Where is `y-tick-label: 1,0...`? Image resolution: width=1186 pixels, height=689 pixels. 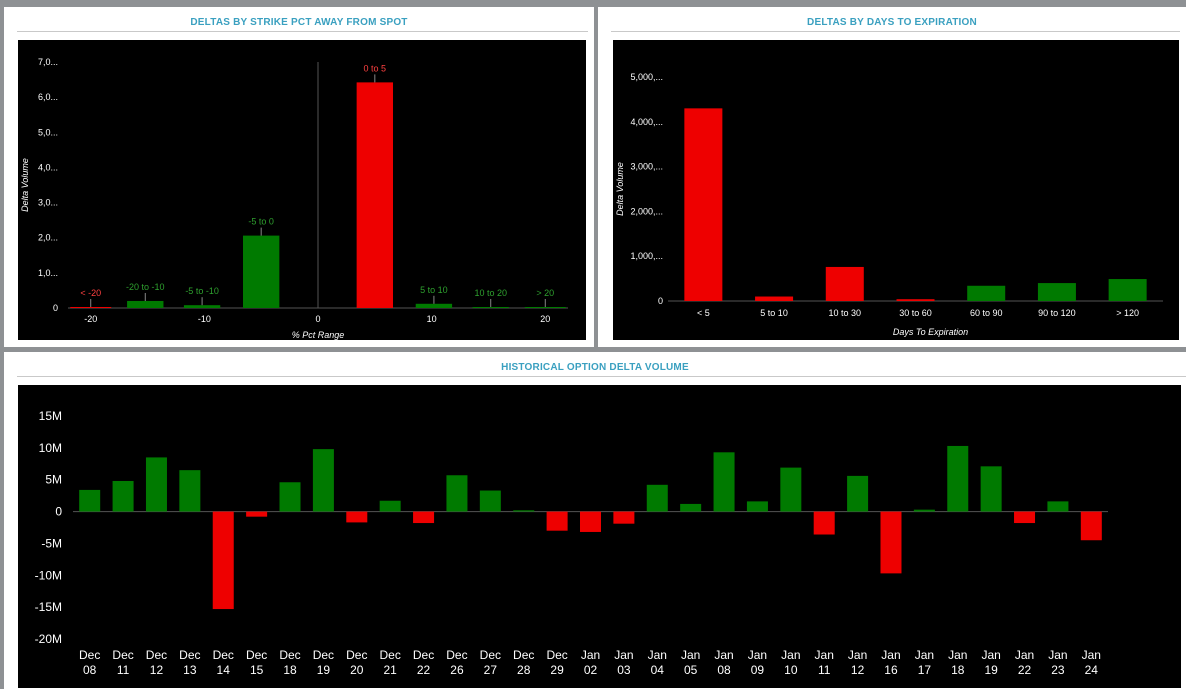 y-tick-label: 1,0... is located at coordinates (48, 273).